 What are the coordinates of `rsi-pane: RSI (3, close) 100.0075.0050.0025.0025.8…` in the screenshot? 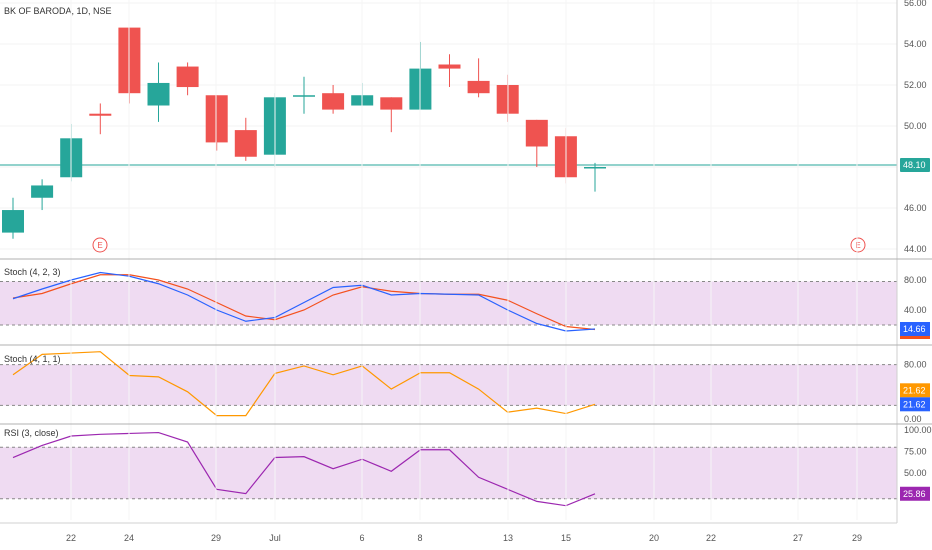 It's located at (466, 466).